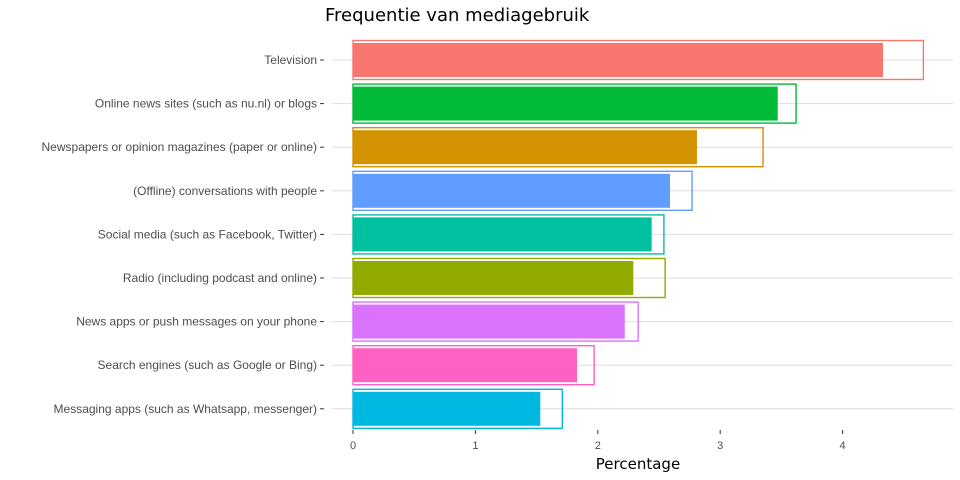 The image size is (960, 480). Describe the element at coordinates (353, 446) in the screenshot. I see `x-tick-label: 0` at that location.